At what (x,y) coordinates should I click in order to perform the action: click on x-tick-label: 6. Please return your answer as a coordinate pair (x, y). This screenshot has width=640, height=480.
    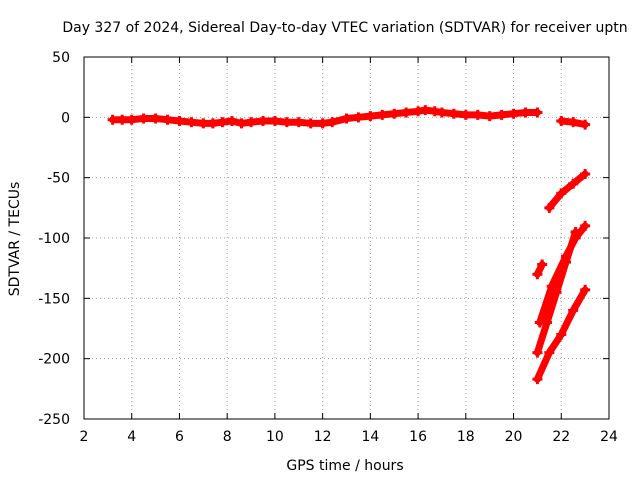
    Looking at the image, I should click on (179, 437).